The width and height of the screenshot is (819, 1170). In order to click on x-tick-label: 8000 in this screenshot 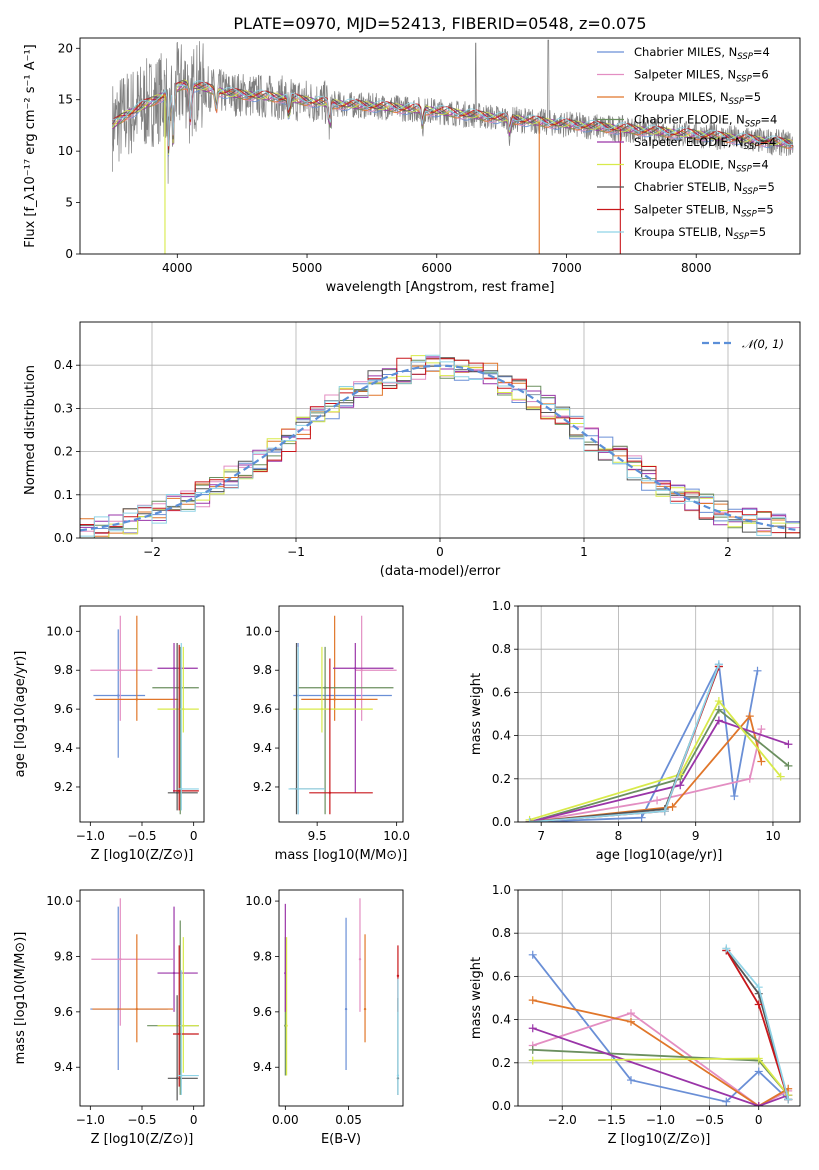, I will do `click(696, 268)`.